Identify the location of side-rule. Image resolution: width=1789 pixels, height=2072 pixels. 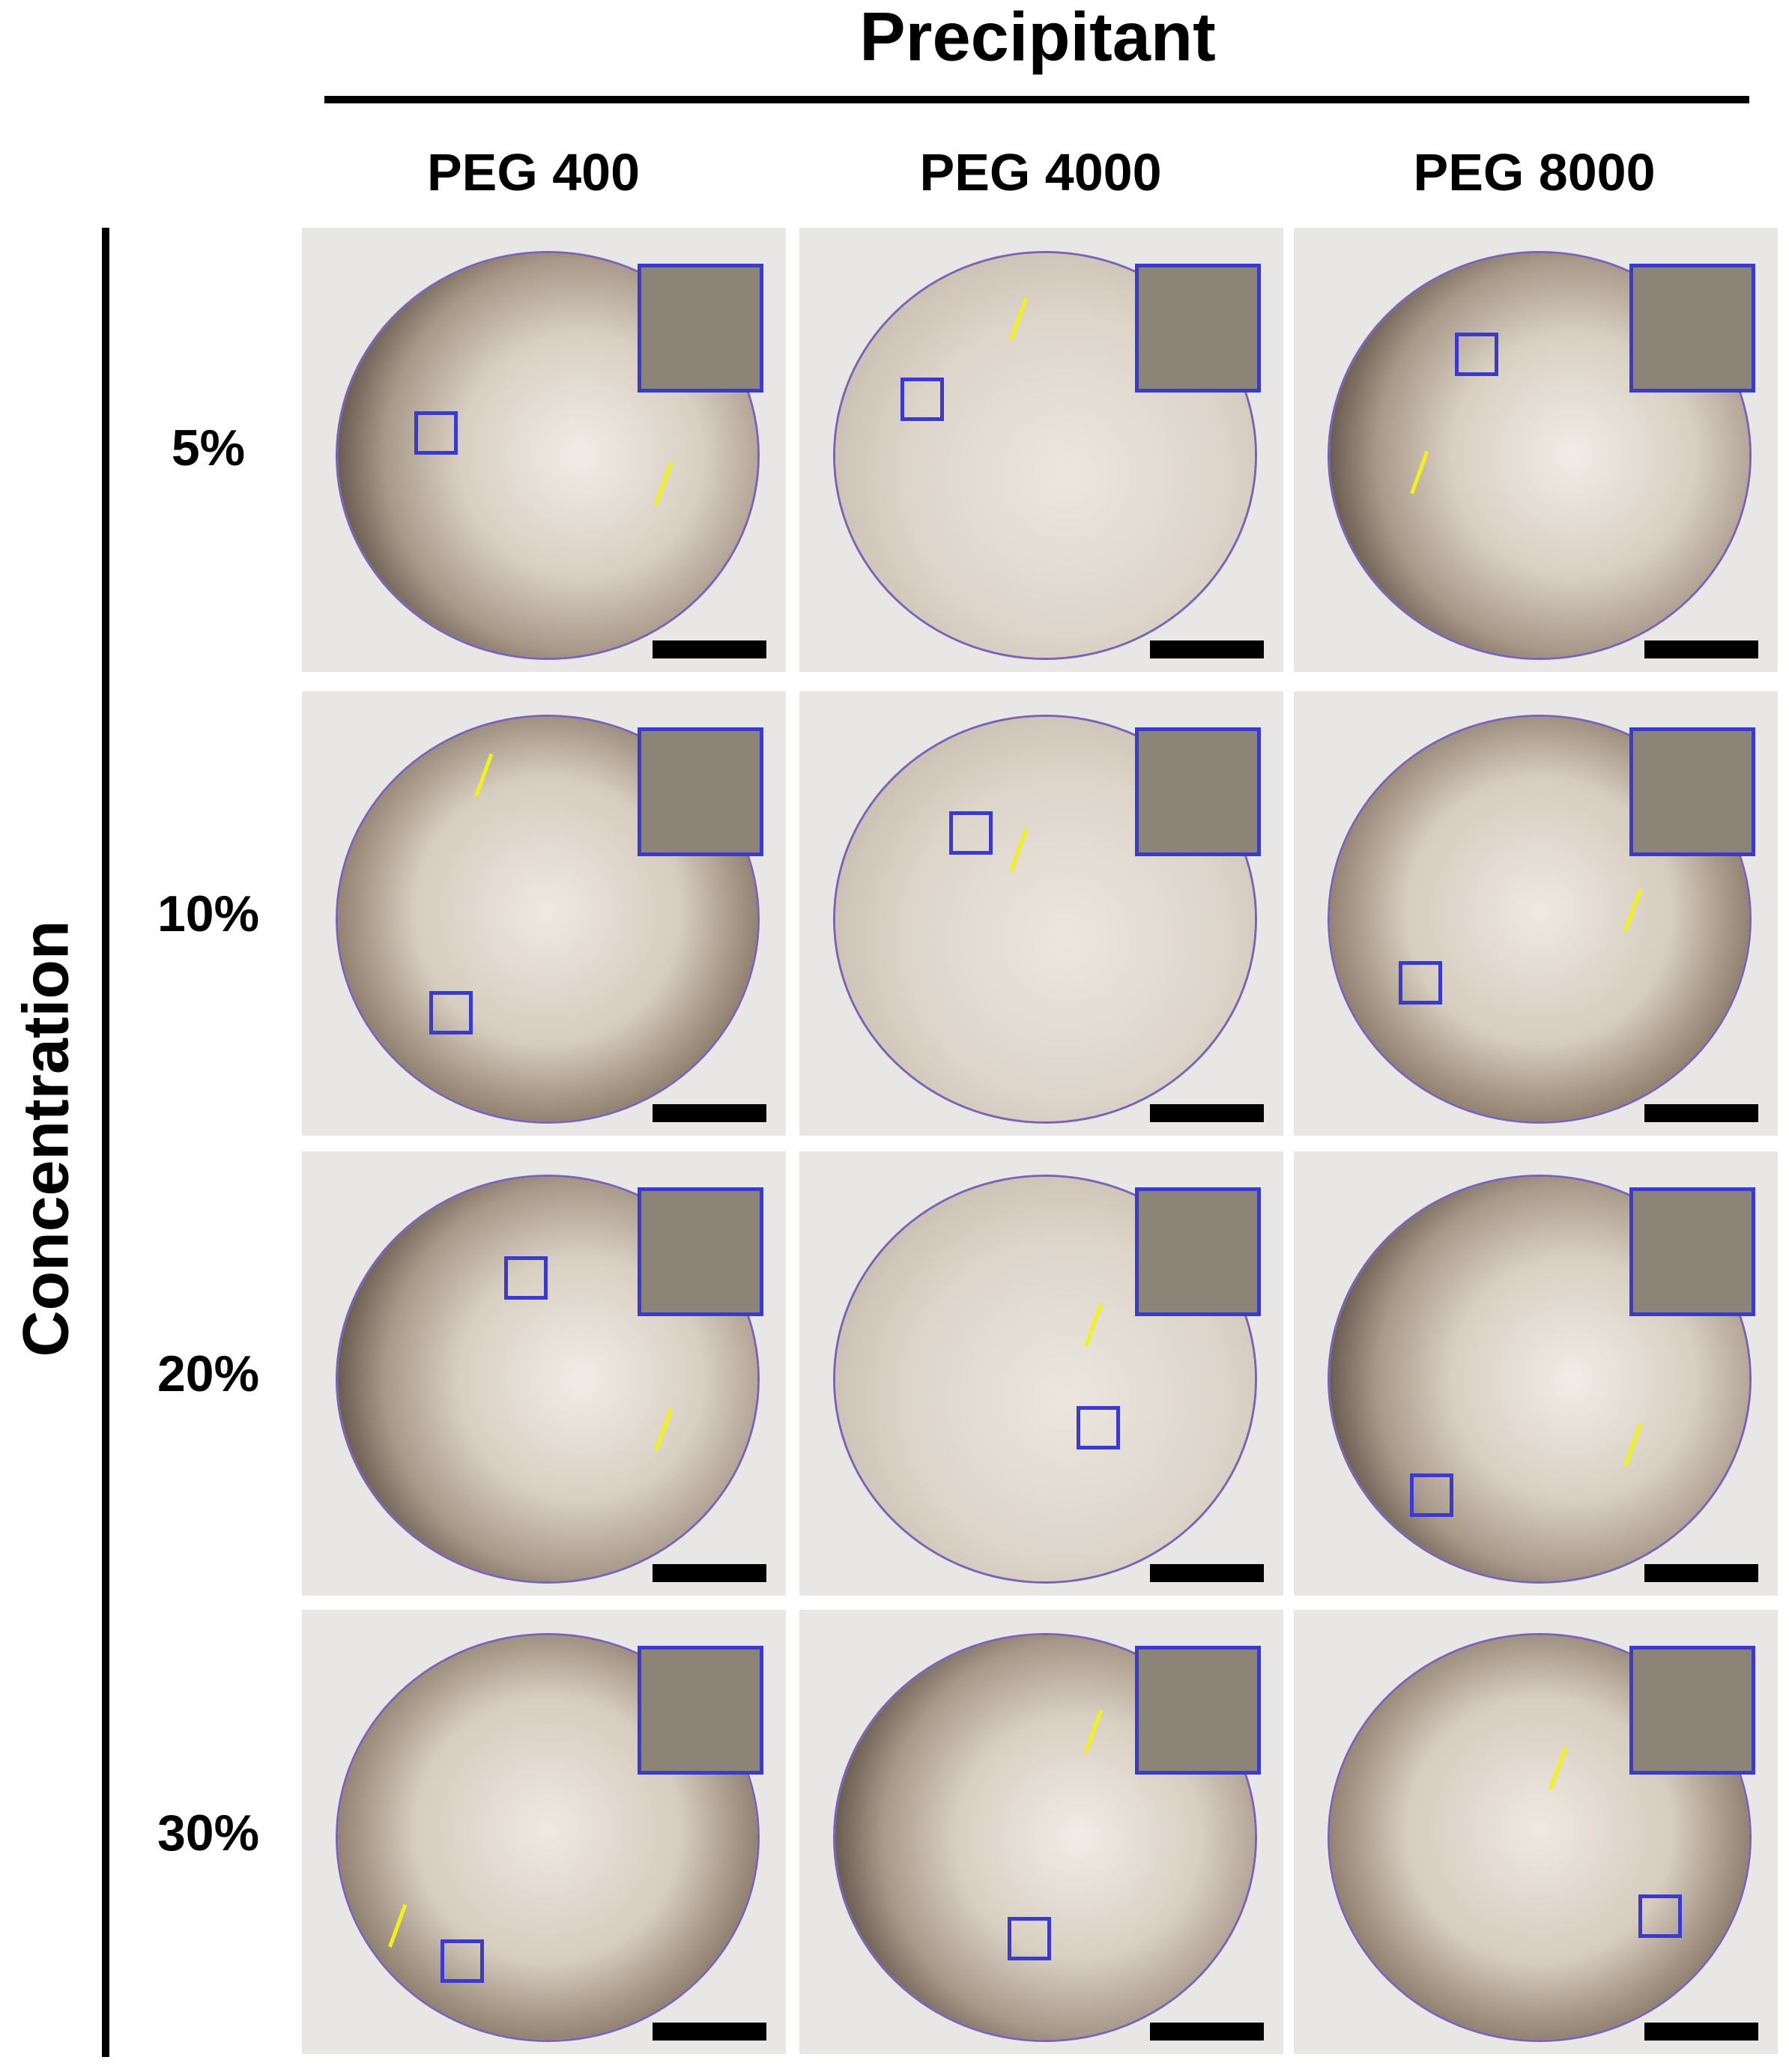
(105, 1142).